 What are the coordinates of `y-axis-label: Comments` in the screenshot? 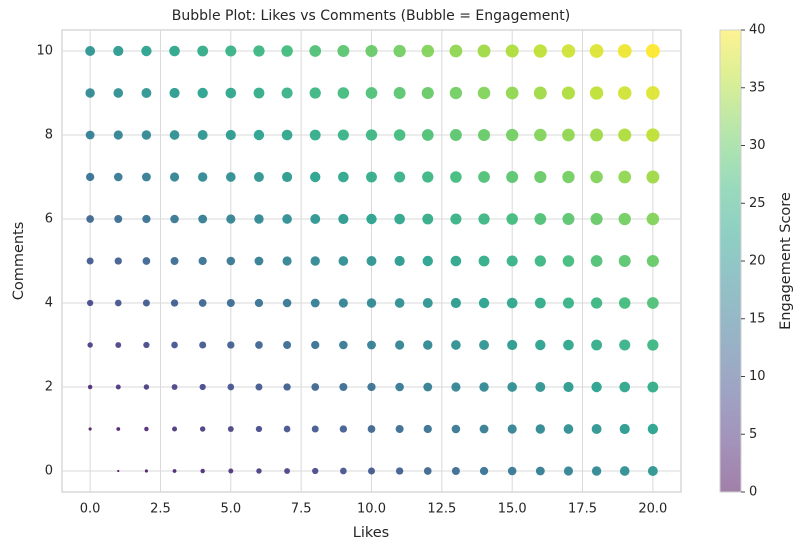 It's located at (19, 261).